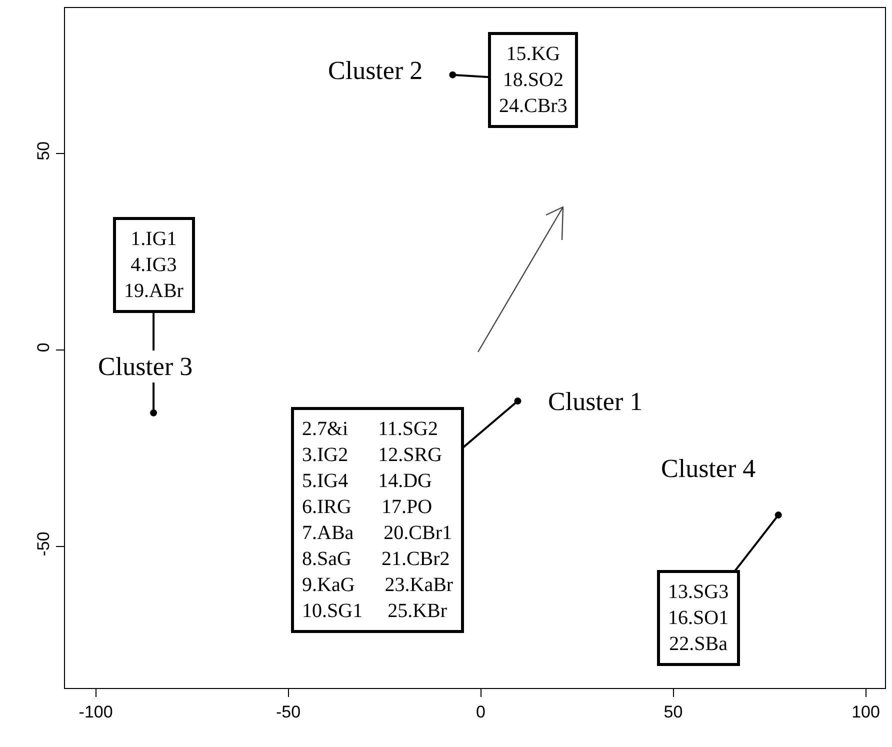  Describe the element at coordinates (378, 520) in the screenshot. I see `annotation: 2.7&i 11.SG2 3.IG2 12.SRG 5.IG4 14.DG 6.IRG 17.PO 7.ABa 20.CBr1 8.SaG 21.CBr2 9.KaG 23.KaBr 10.SG1 25.KBr` at that location.